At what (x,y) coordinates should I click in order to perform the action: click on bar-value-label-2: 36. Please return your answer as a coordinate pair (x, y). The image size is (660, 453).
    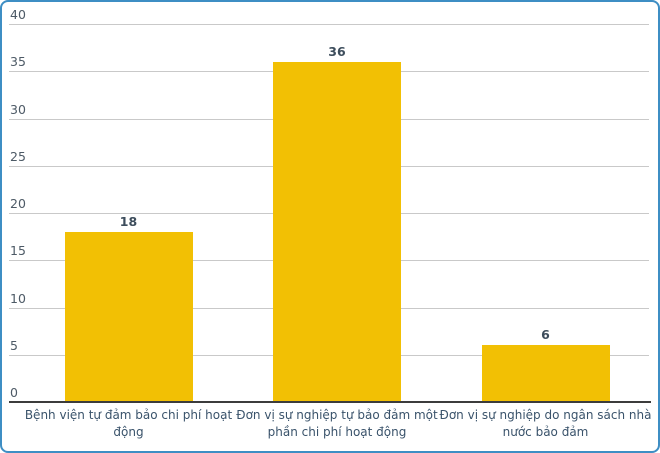
    Looking at the image, I should click on (337, 51).